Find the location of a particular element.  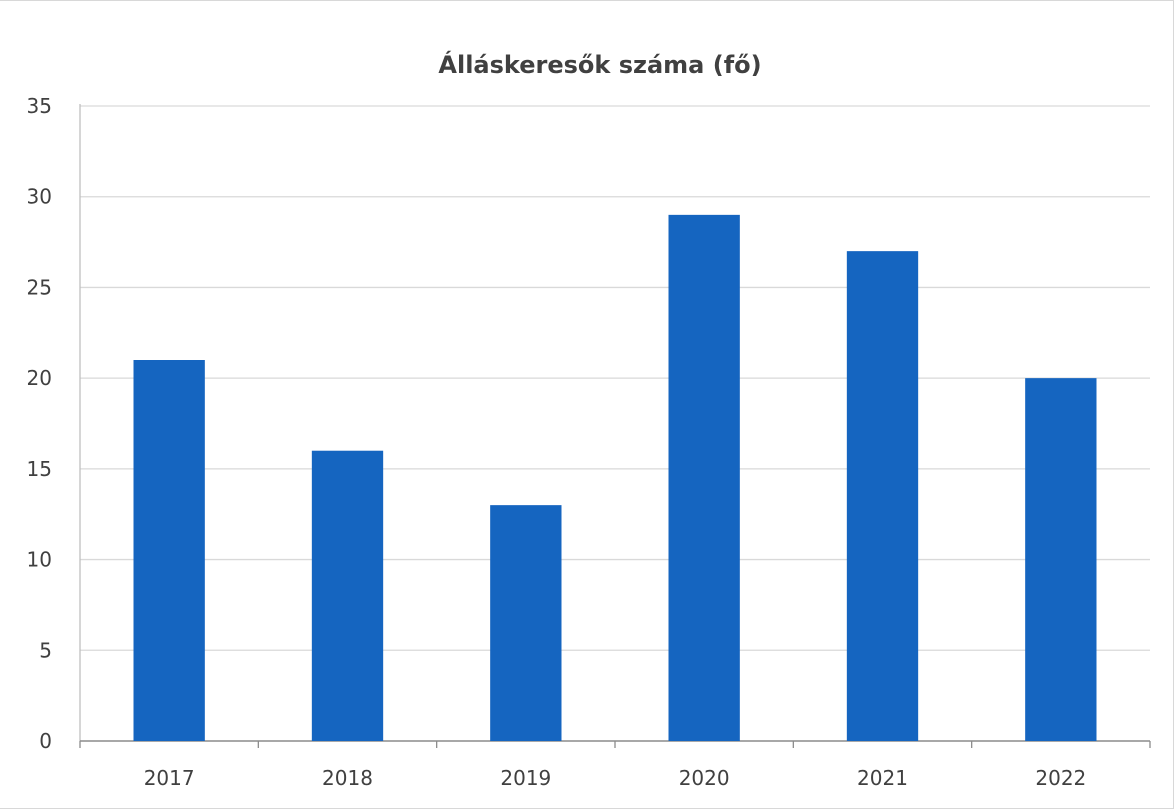

y-tick-label-20: 20 is located at coordinates (39, 378).